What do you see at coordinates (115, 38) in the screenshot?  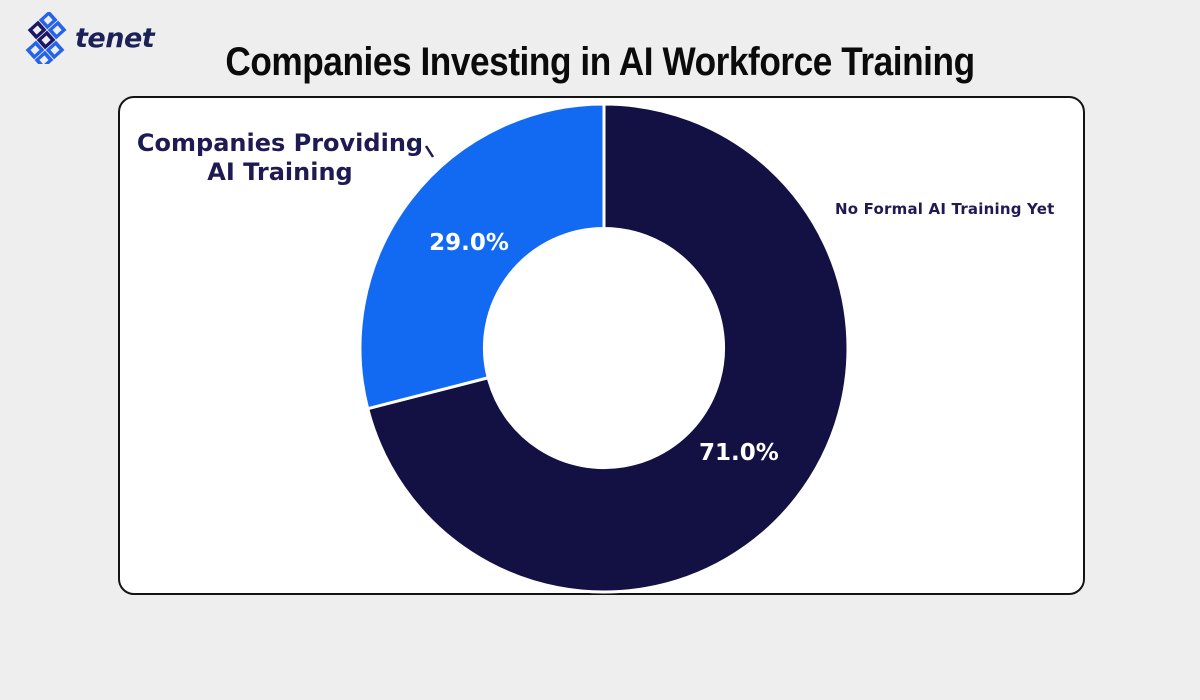 I see `brand-name: tenet` at bounding box center [115, 38].